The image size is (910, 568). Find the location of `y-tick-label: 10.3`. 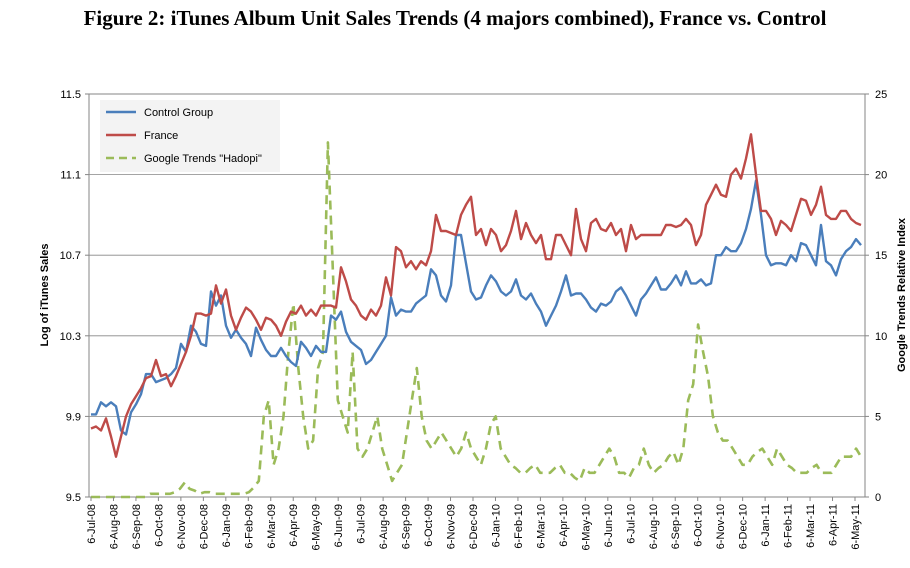

y-tick-label: 10.3 is located at coordinates (70, 337).